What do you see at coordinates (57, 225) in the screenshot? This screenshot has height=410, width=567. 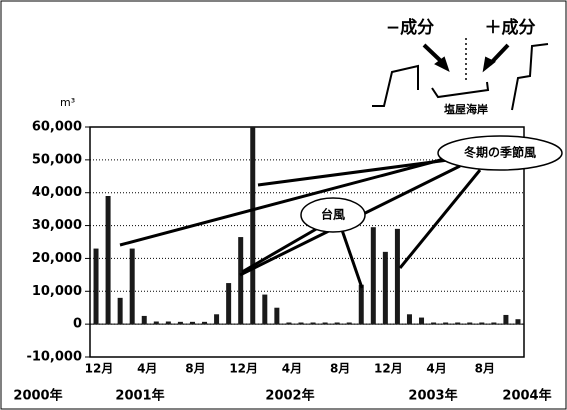 I see `y-tick-label: 30,000` at bounding box center [57, 225].